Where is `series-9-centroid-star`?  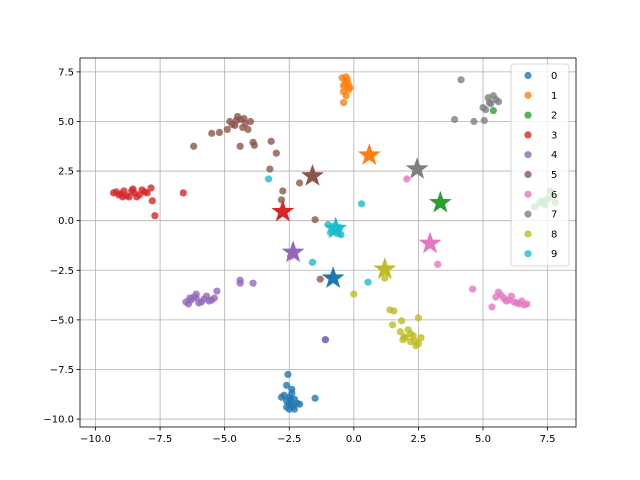 series-9-centroid-star is located at coordinates (336, 227).